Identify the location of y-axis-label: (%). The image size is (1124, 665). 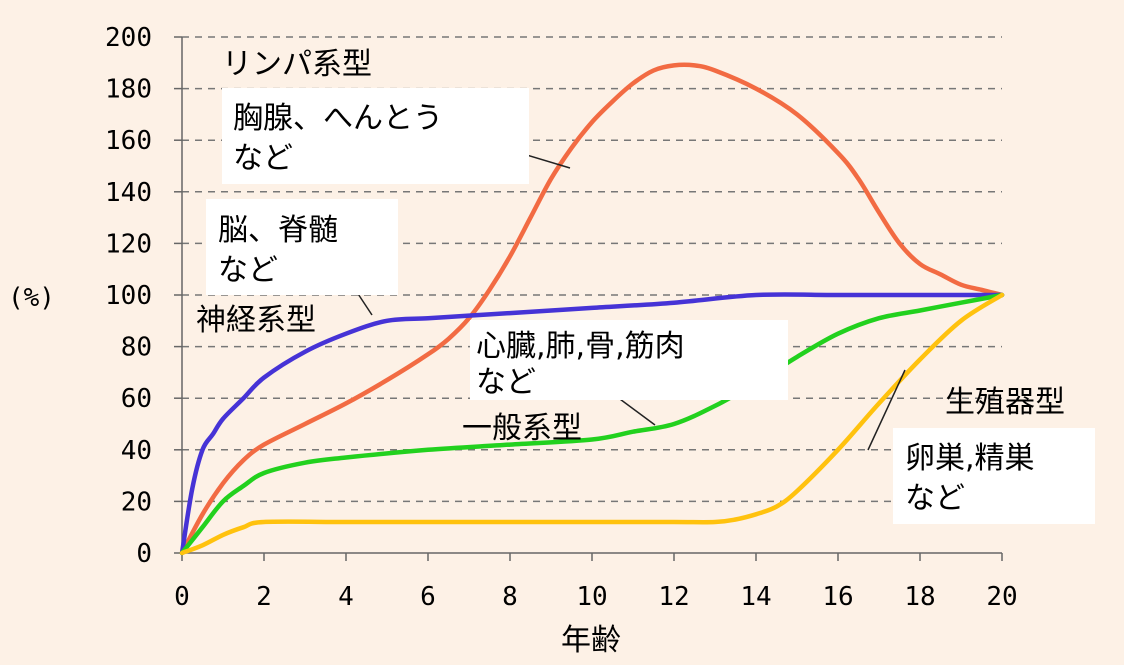
(31, 298).